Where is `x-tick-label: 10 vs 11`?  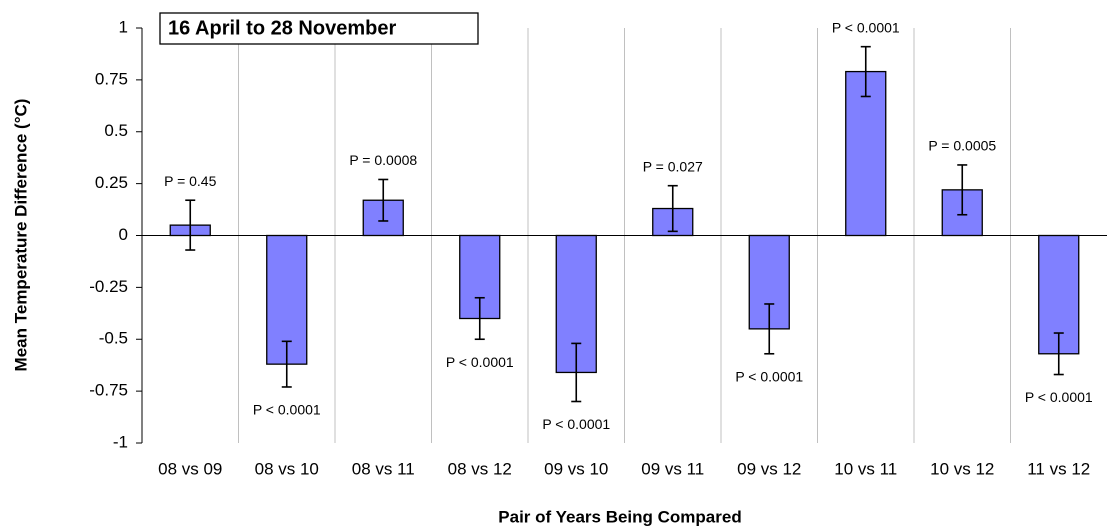
x-tick-label: 10 vs 11 is located at coordinates (865, 468).